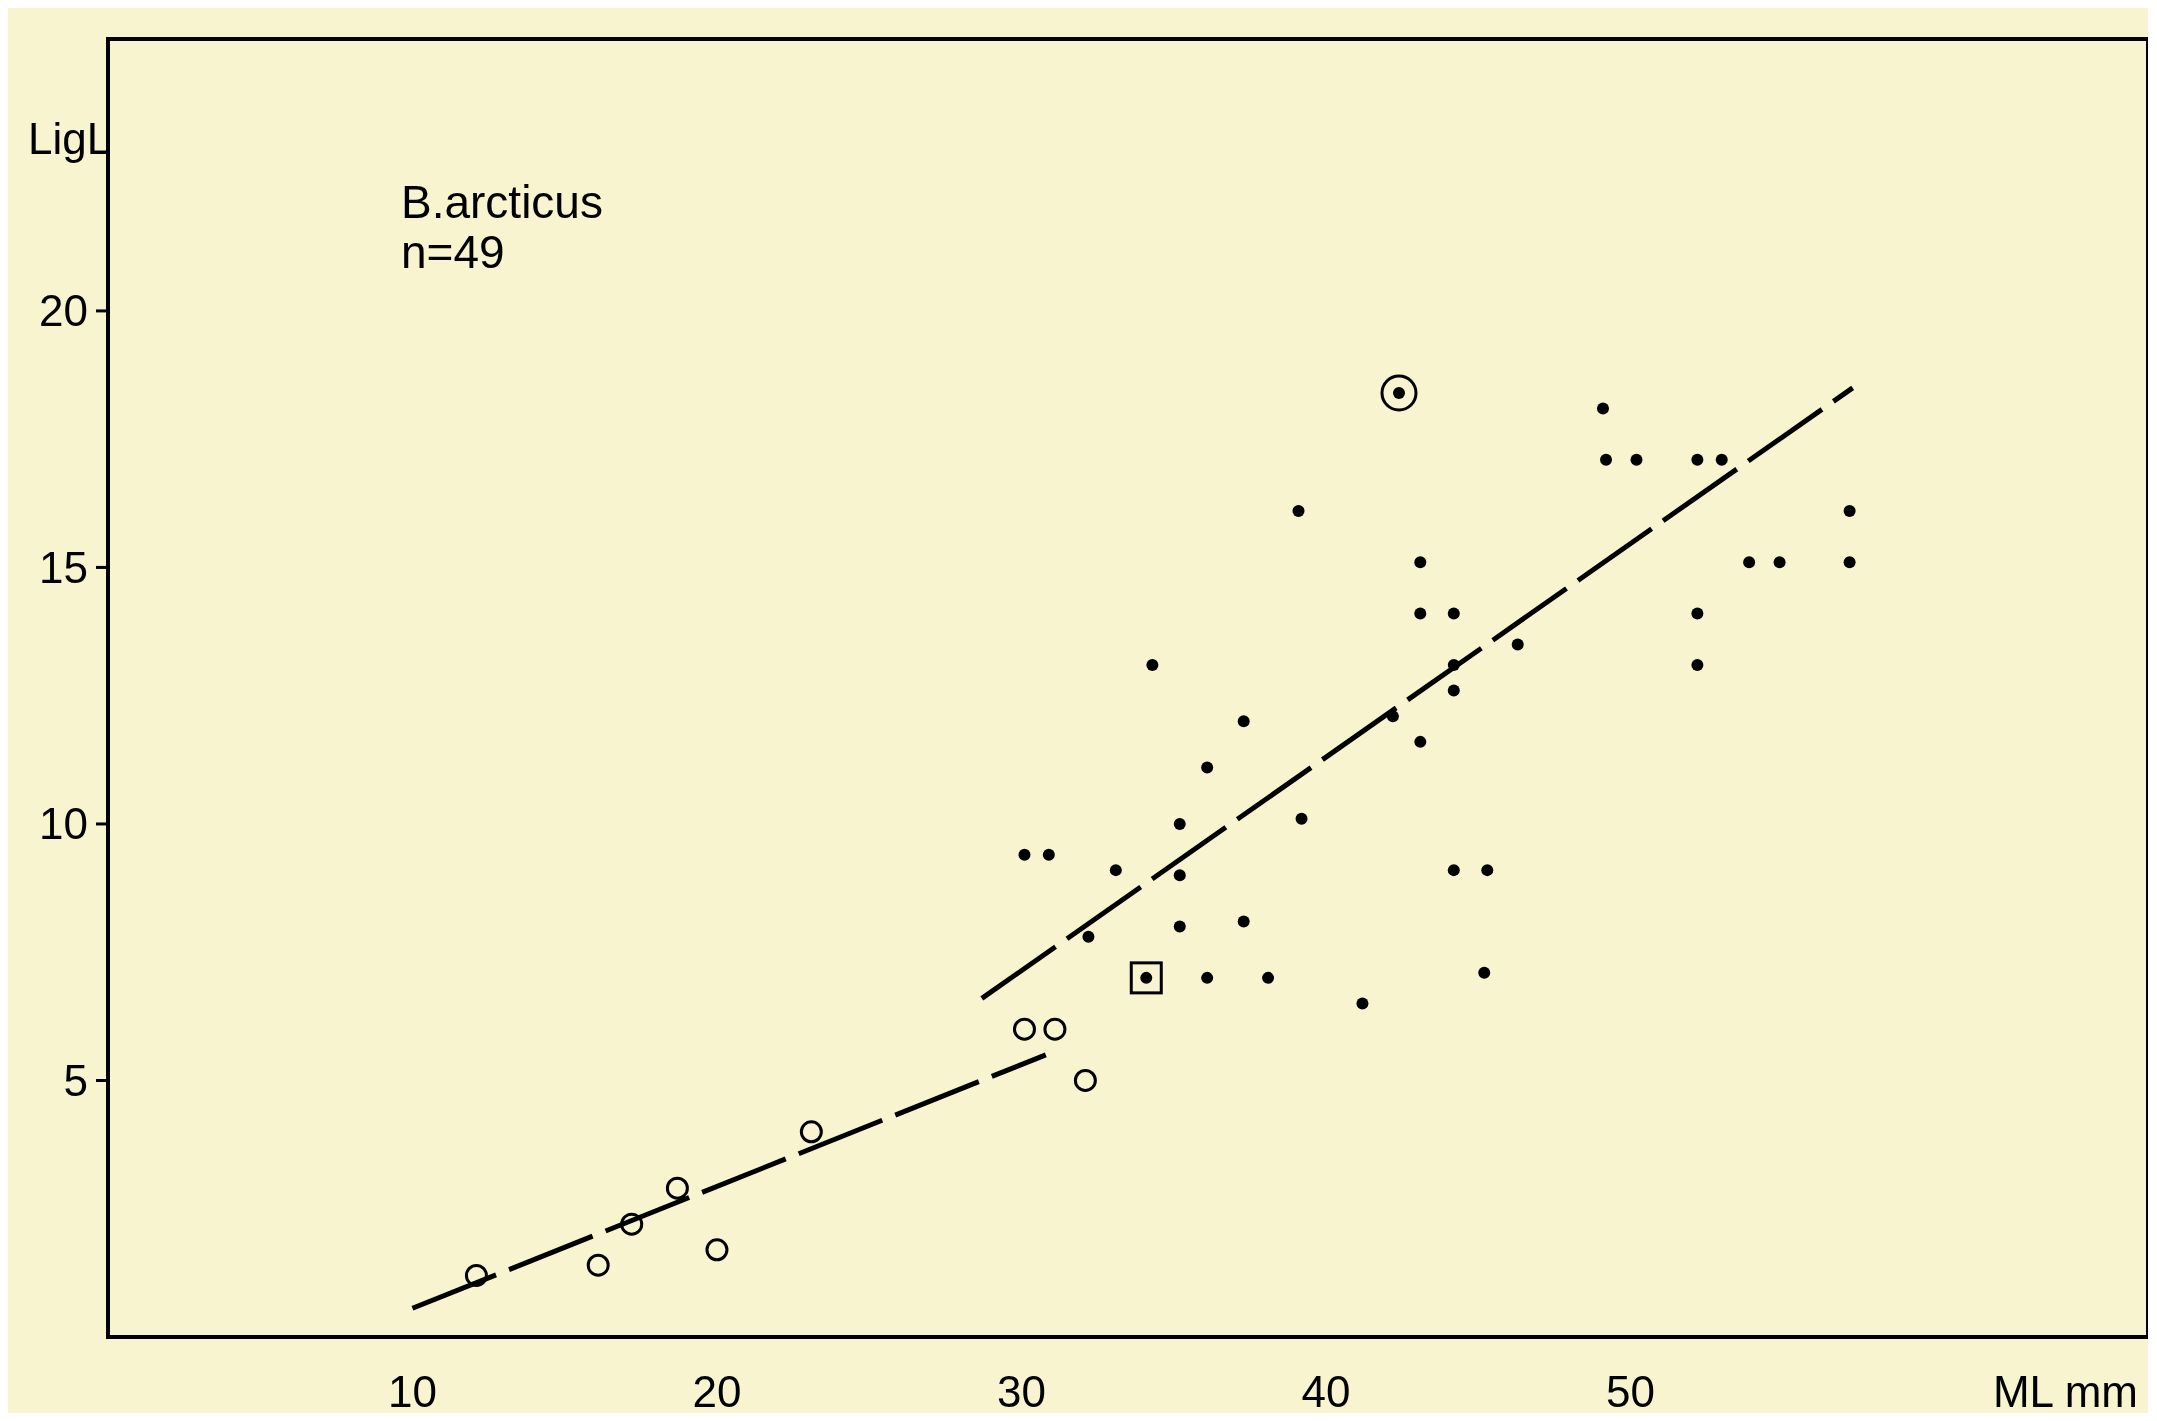 Image resolution: width=2157 pixels, height=1421 pixels. What do you see at coordinates (412, 1391) in the screenshot?
I see `x-tick-label: 10` at bounding box center [412, 1391].